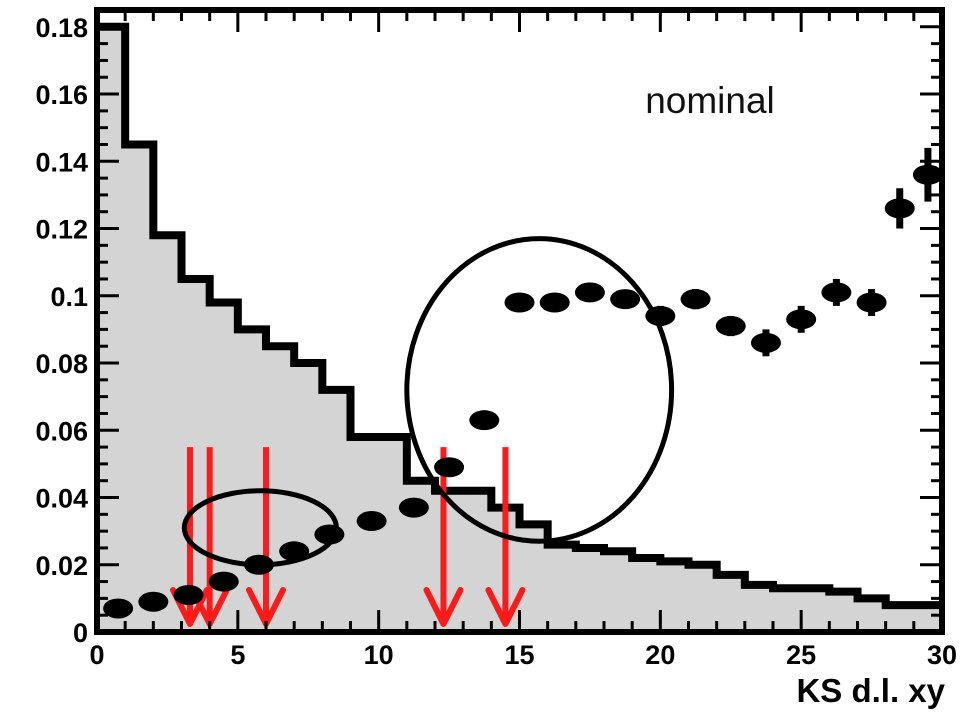 This screenshot has width=972, height=720. Describe the element at coordinates (61, 28) in the screenshot. I see `y-tick-label: 0.18` at that location.